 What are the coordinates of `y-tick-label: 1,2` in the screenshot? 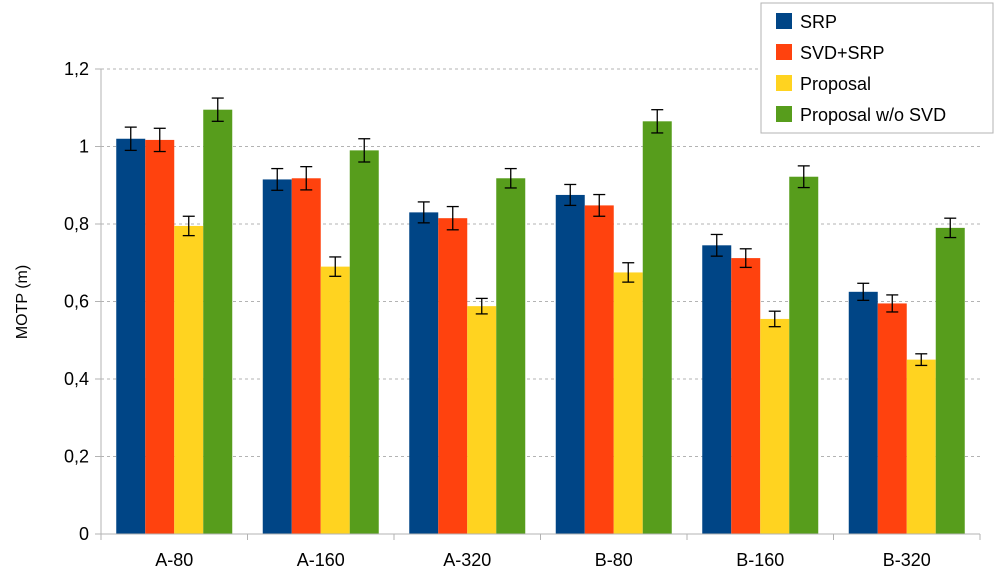 It's located at (76, 69).